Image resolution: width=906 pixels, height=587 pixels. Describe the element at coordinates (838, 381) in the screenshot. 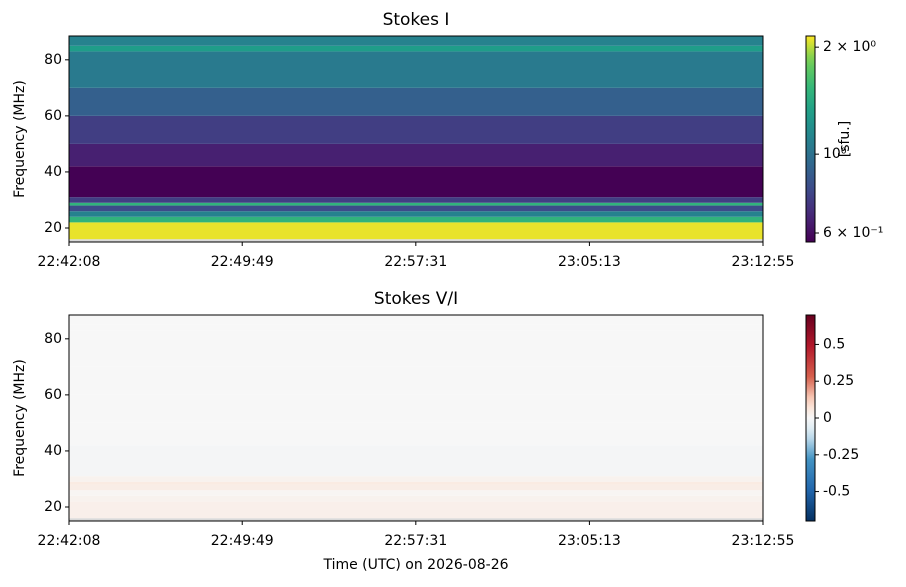

I see `colorbar-tick-label: 0.25` at that location.